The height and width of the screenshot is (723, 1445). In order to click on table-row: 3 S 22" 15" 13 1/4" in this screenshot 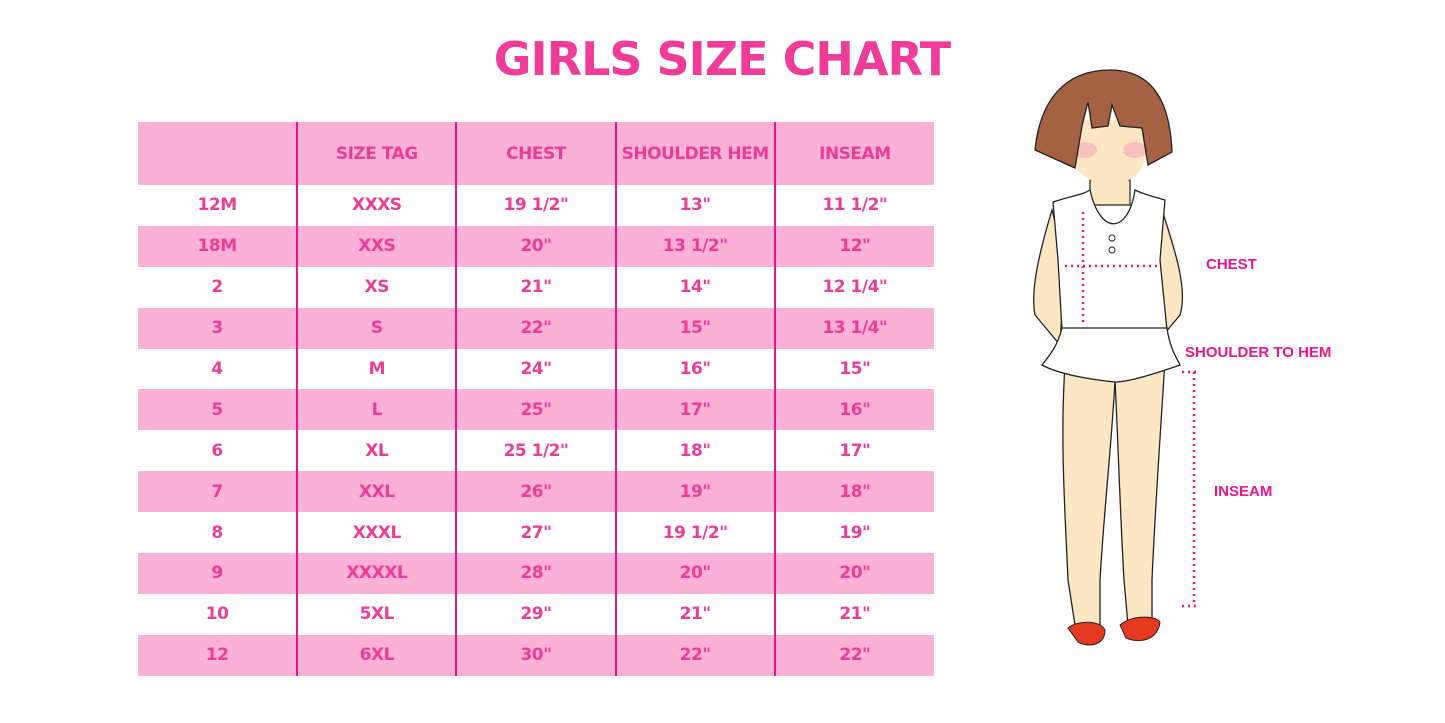, I will do `click(536, 328)`.